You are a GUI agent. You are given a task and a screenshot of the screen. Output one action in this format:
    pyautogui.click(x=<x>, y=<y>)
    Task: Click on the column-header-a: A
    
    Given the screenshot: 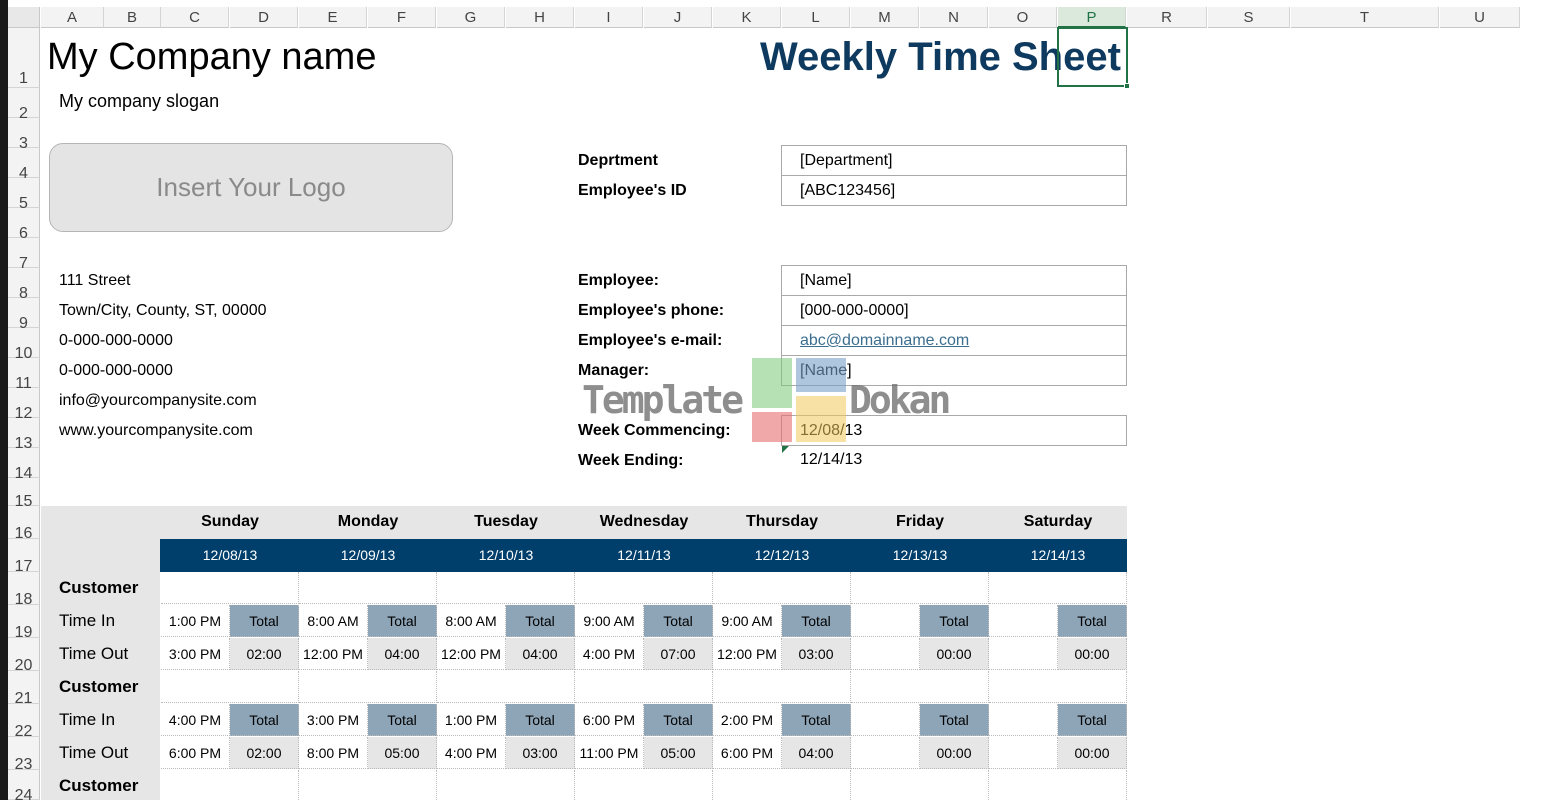 What is the action you would take?
    pyautogui.click(x=72, y=17)
    